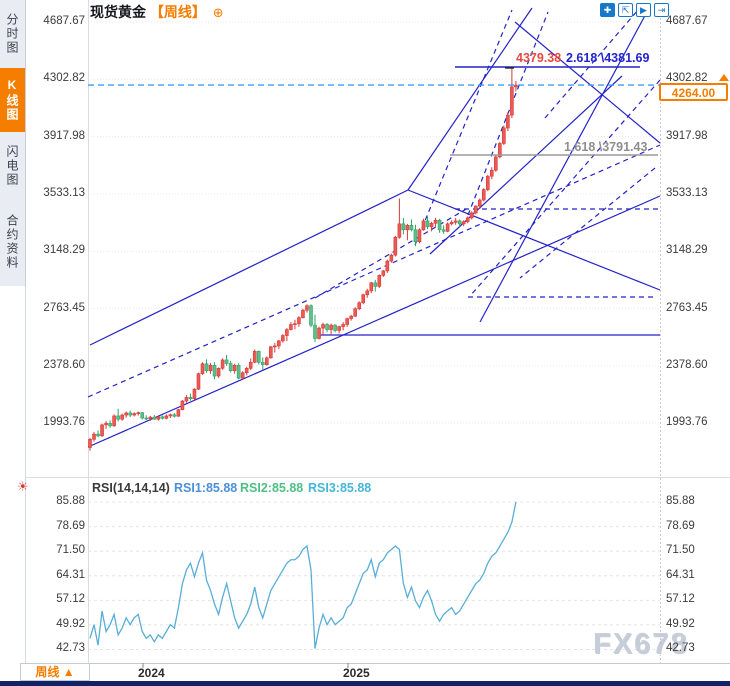 Image resolution: width=730 pixels, height=686 pixels. I want to click on tab-weekly: 周线 ▲, so click(55, 672).